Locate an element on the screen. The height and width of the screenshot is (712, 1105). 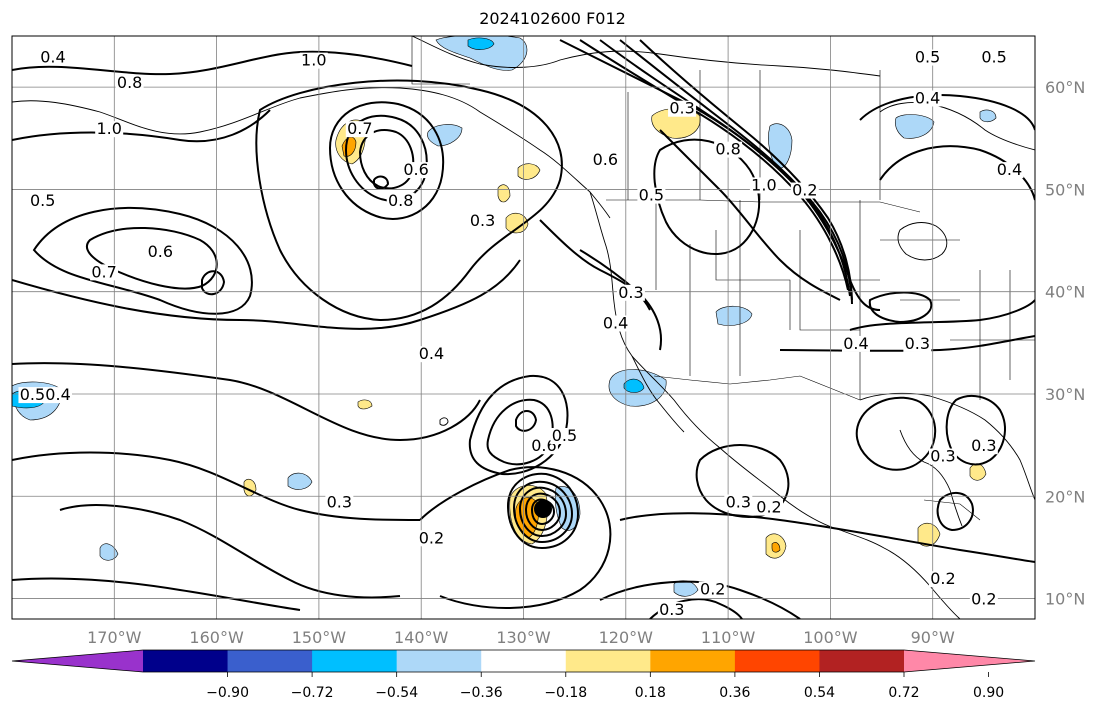
contour-label: 0.7 is located at coordinates (103, 271).